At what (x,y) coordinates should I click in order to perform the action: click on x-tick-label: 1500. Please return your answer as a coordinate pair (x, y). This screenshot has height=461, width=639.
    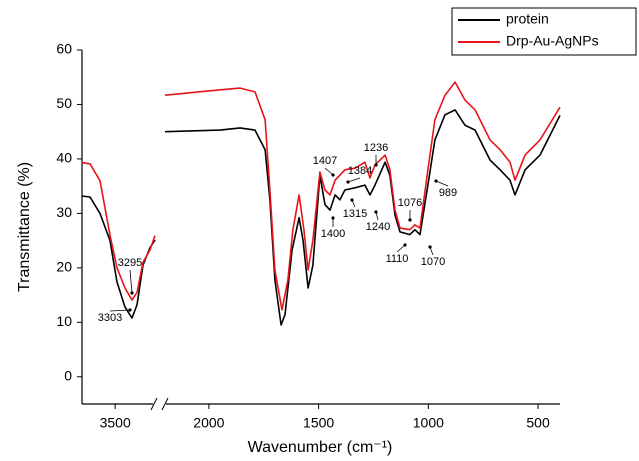
    Looking at the image, I should click on (318, 423).